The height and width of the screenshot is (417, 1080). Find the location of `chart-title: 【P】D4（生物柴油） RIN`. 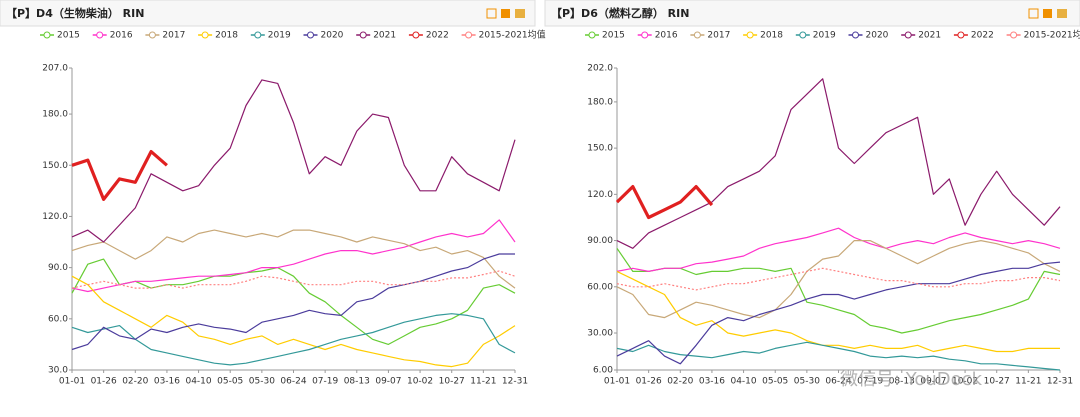

chart-title: 【P】D4（生物柴油） RIN is located at coordinates (75, 13).